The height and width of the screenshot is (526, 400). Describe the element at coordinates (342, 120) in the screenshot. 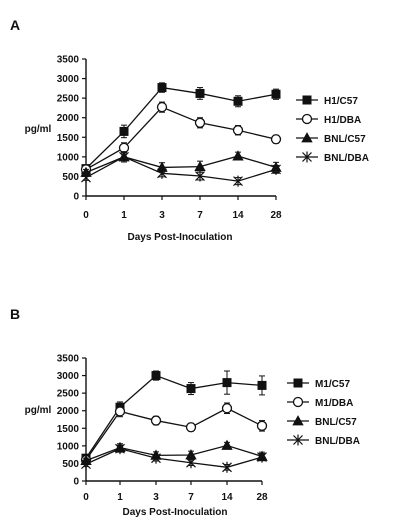

I see `legend-label: H1/DBA` at that location.